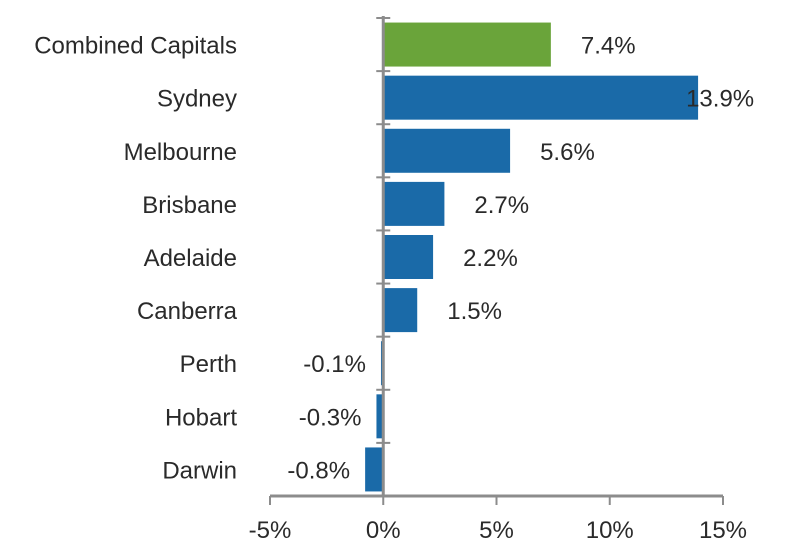 The image size is (793, 558). Describe the element at coordinates (330, 417) in the screenshot. I see `value-label-hobart: -0.3%` at that location.